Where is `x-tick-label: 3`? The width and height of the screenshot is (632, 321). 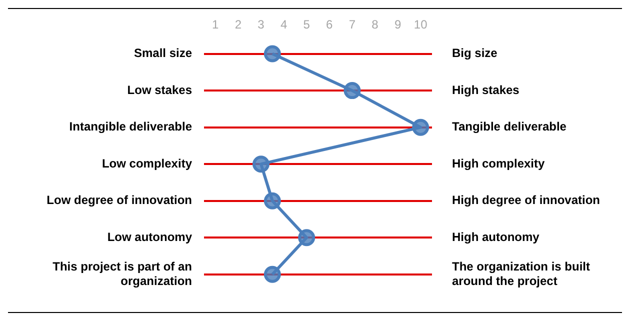
x-tick-label: 3 is located at coordinates (261, 25).